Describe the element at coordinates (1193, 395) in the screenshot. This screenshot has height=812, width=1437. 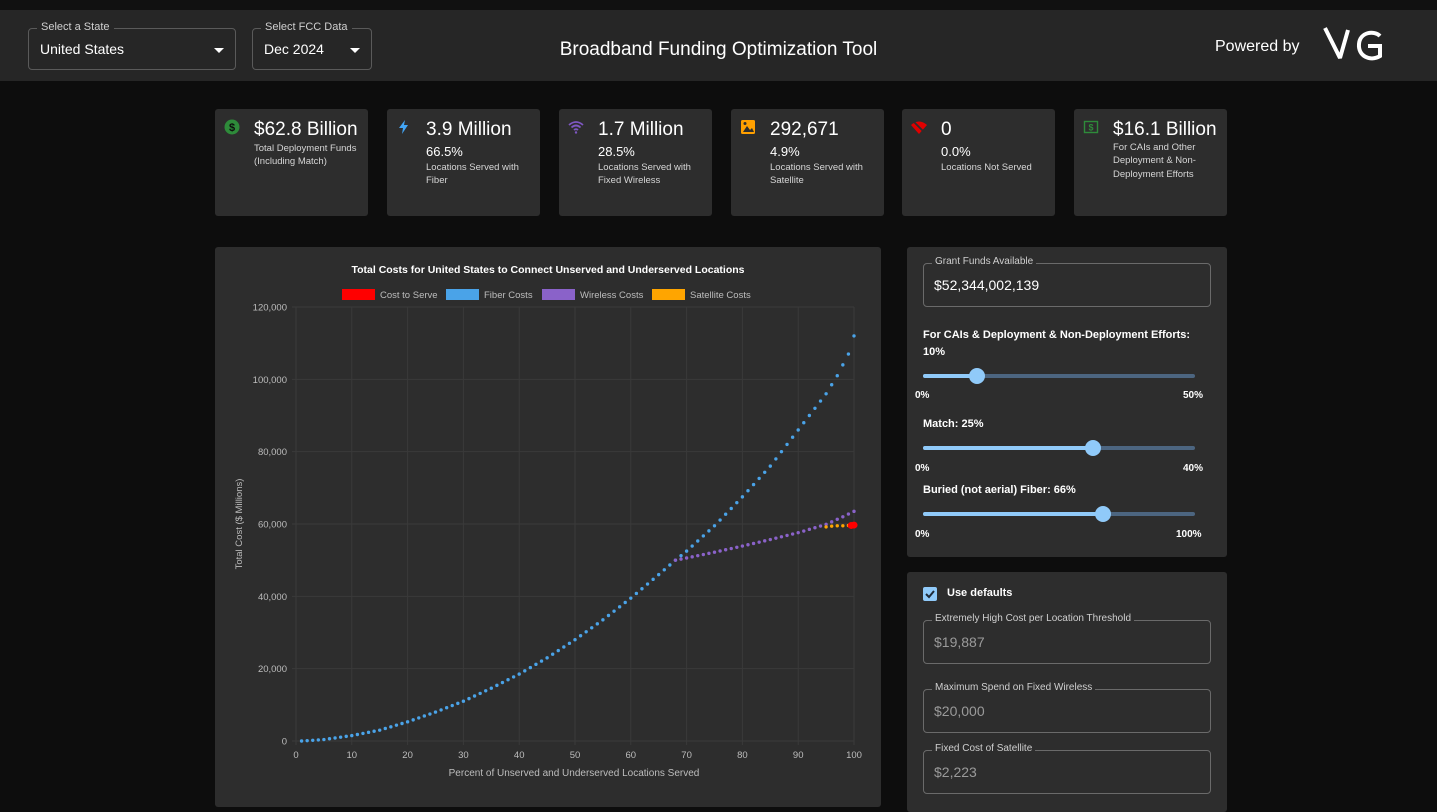
I see `cai-max-label: 50%` at that location.